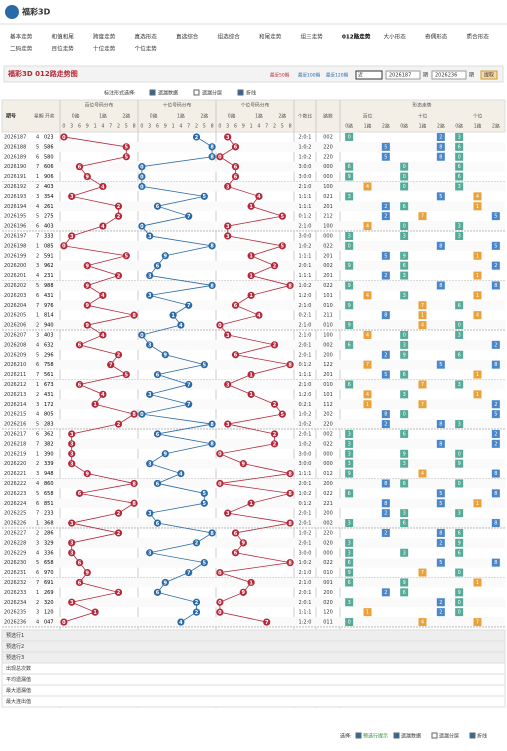  Describe the element at coordinates (270, 37) in the screenshot. I see `nav-link: 和尾走势` at that location.